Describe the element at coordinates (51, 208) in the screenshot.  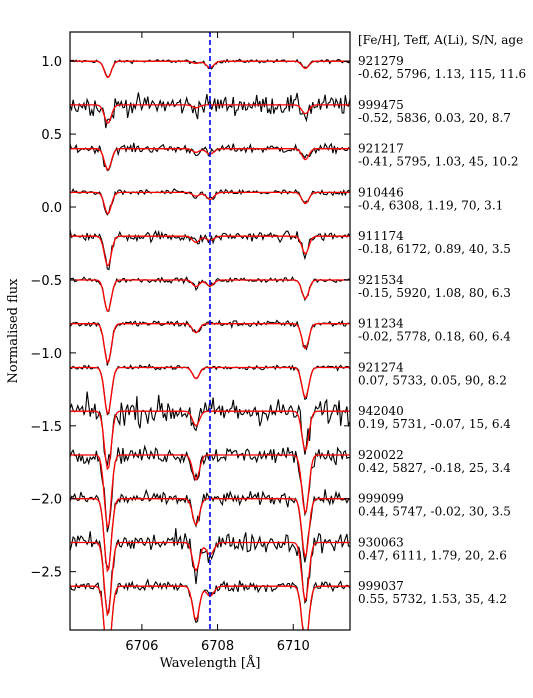
I see `y-tick-label: 0.0` at that location.